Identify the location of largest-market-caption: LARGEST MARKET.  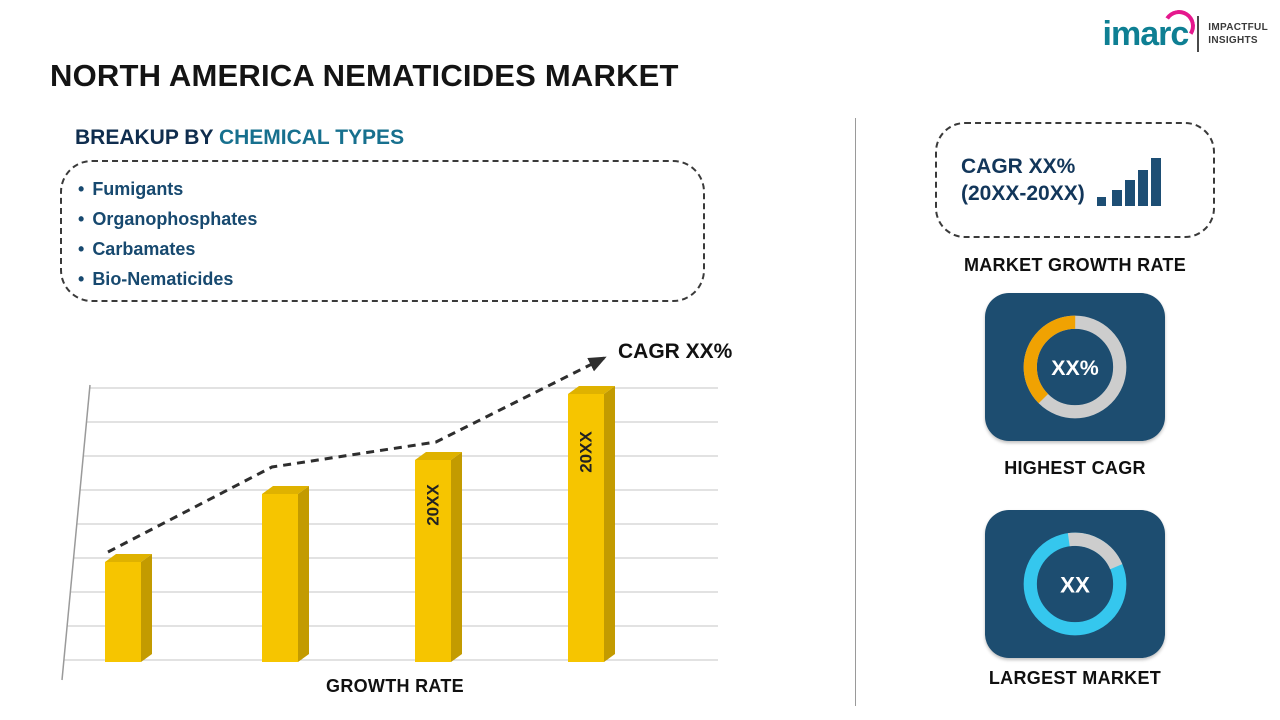
(1075, 678).